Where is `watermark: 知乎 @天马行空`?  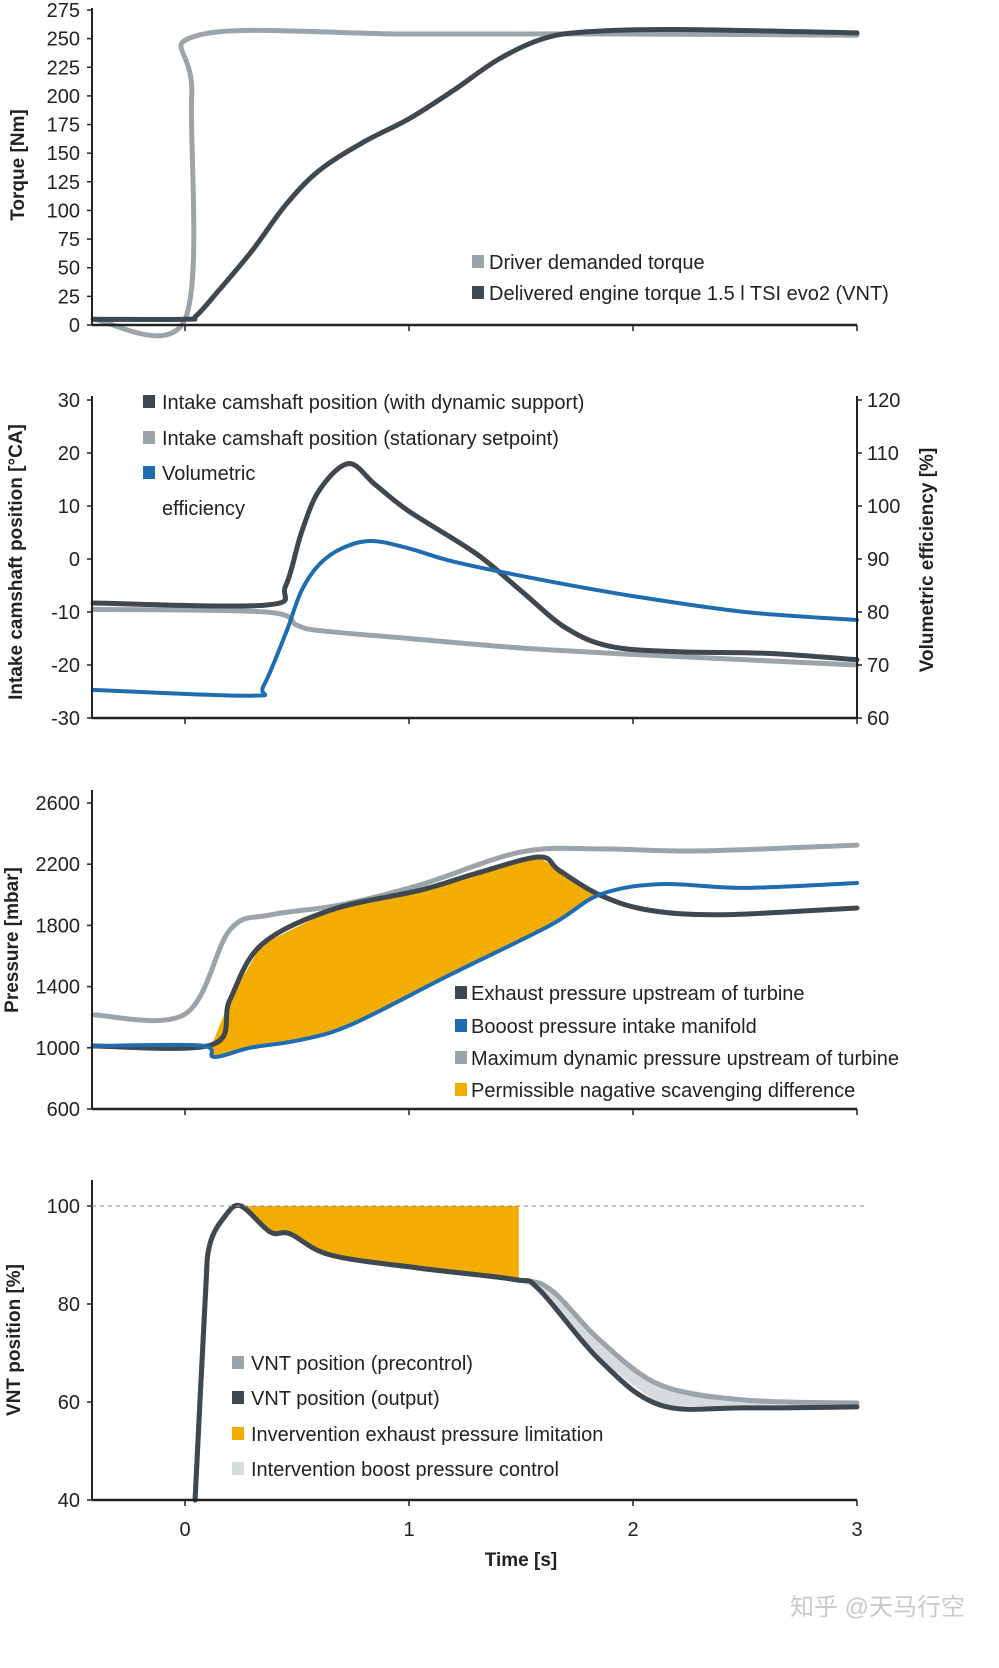
watermark: 知乎 @天马行空 is located at coordinates (877, 1607).